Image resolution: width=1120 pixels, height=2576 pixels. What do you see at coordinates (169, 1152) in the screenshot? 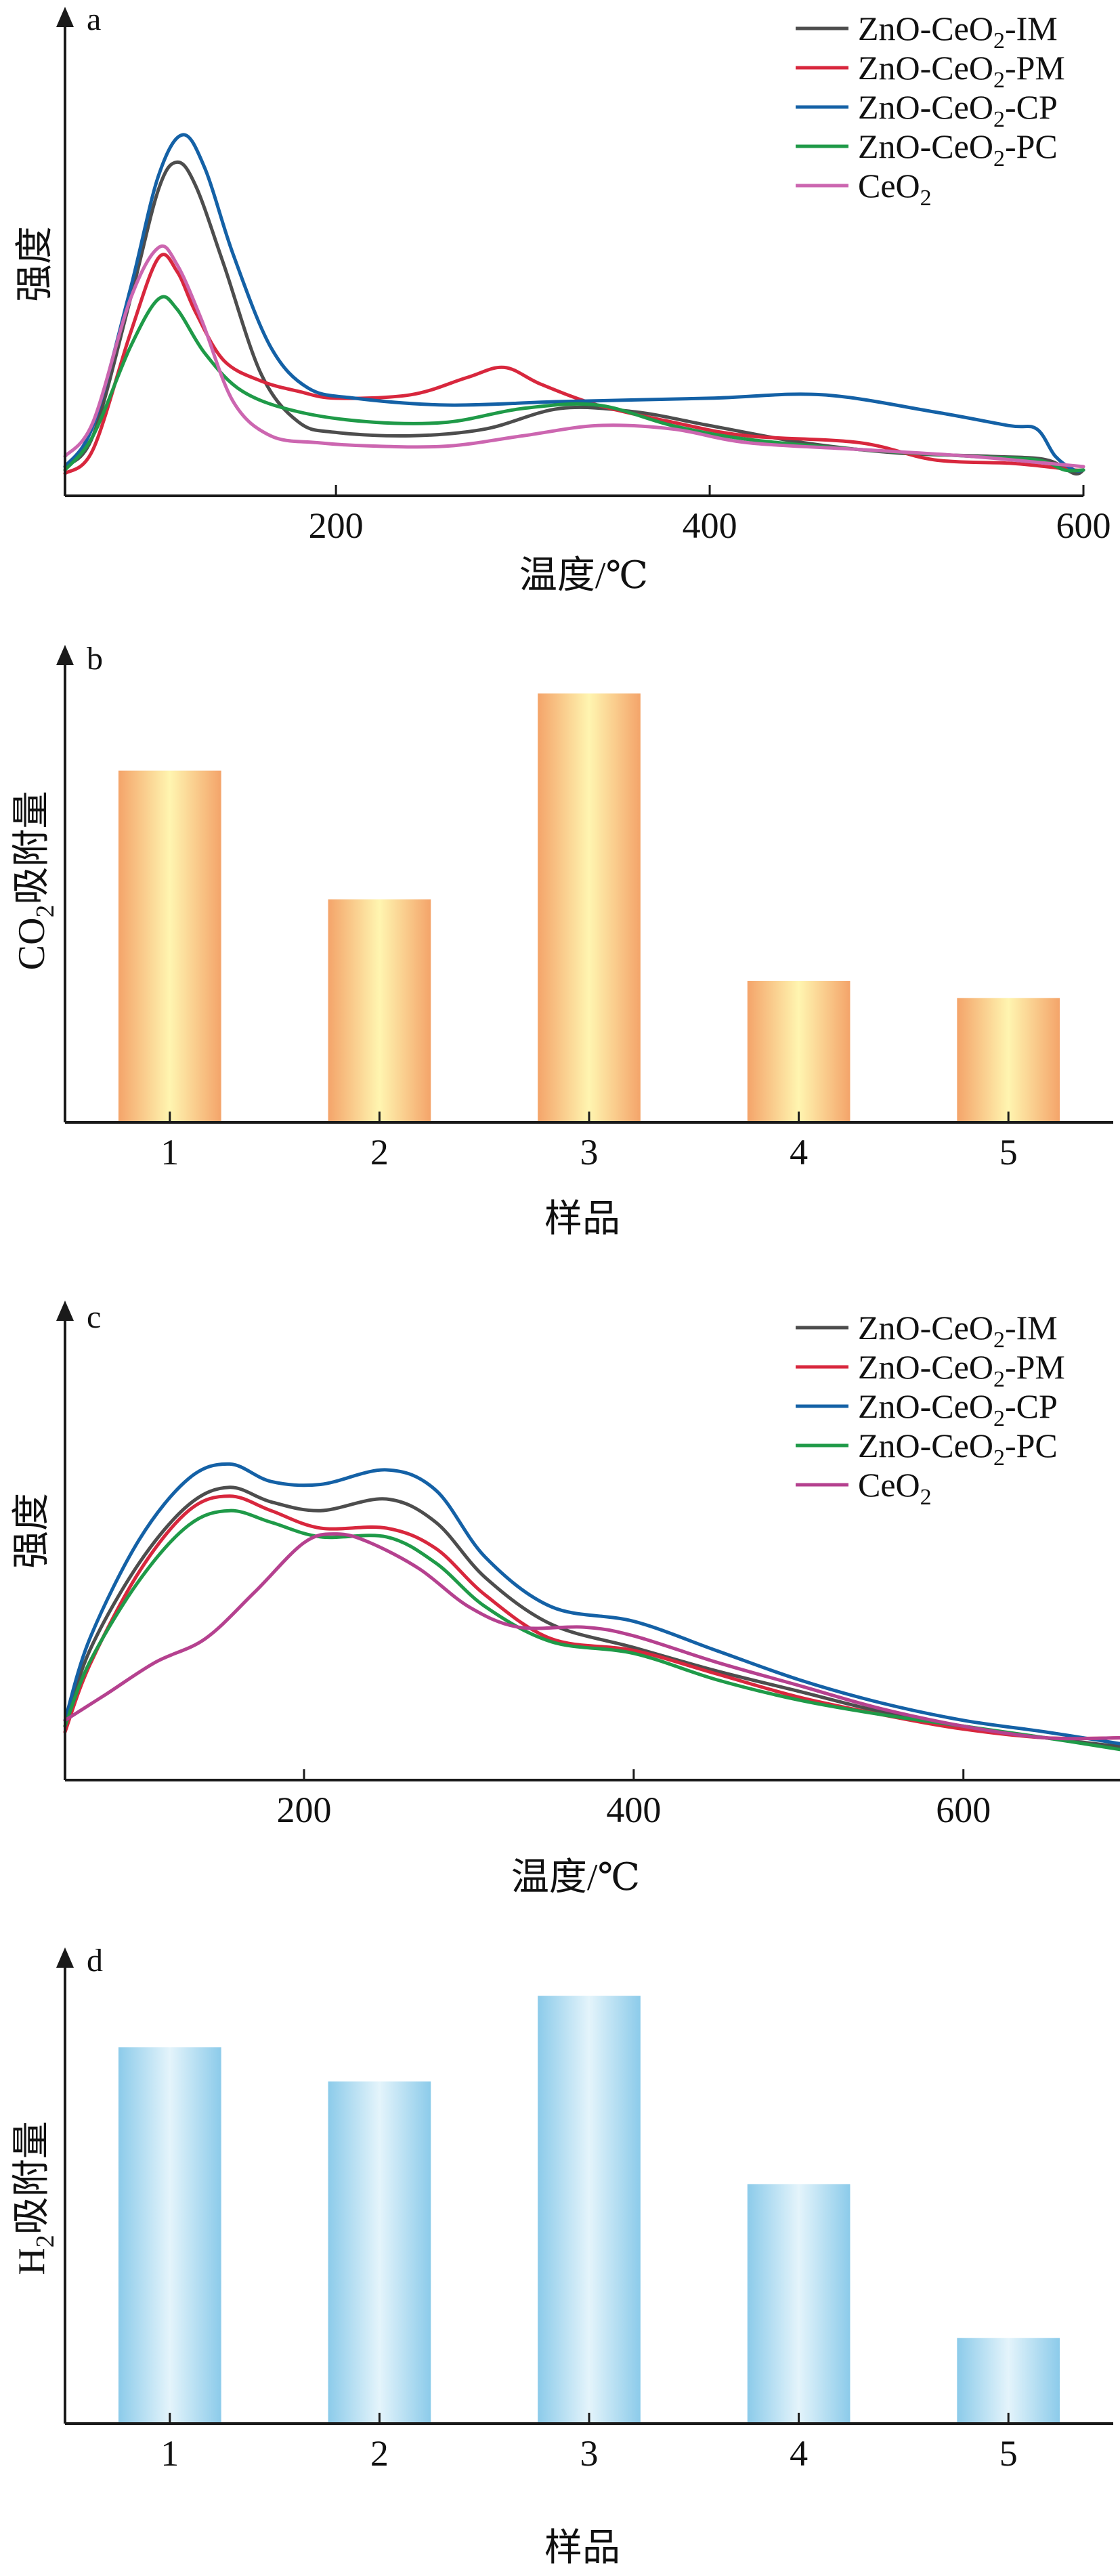
I see `panel-b-x-tick-label-1: 1` at bounding box center [169, 1152].